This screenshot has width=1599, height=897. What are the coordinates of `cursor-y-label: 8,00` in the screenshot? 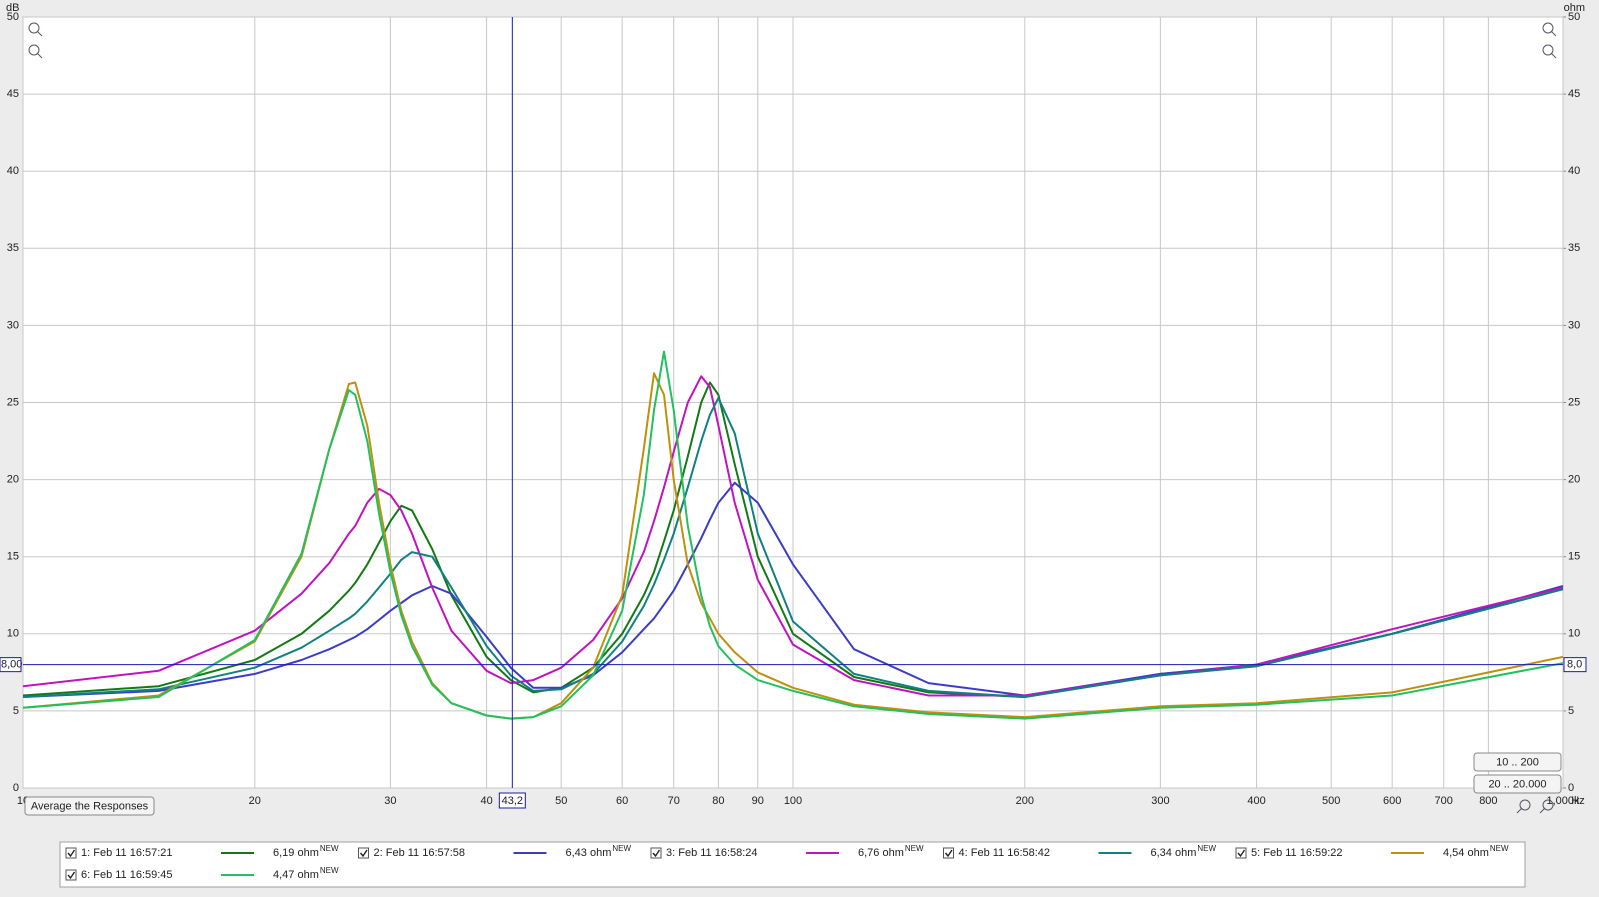 It's located at (11, 665).